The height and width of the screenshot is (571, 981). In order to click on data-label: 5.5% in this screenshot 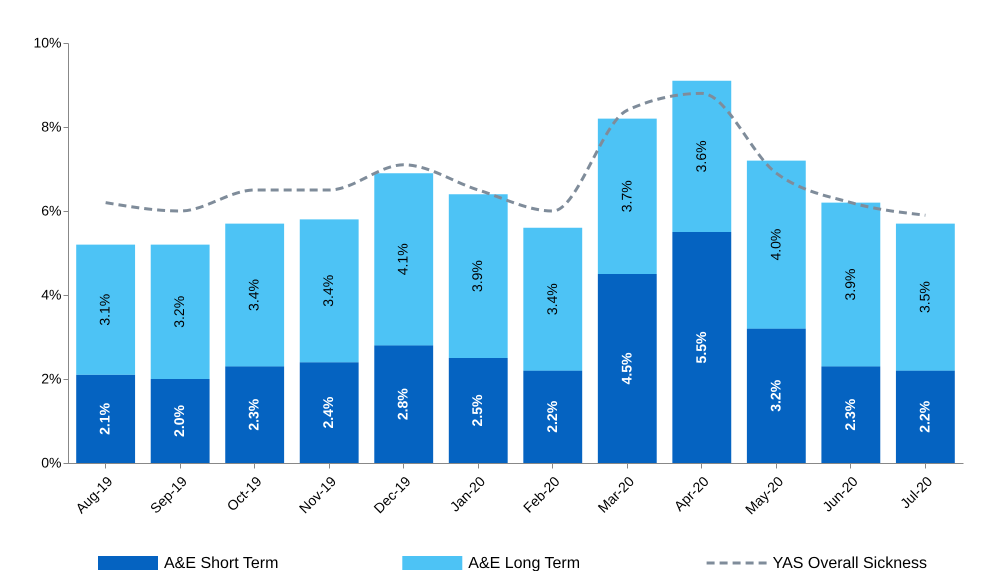, I will do `click(700, 347)`.